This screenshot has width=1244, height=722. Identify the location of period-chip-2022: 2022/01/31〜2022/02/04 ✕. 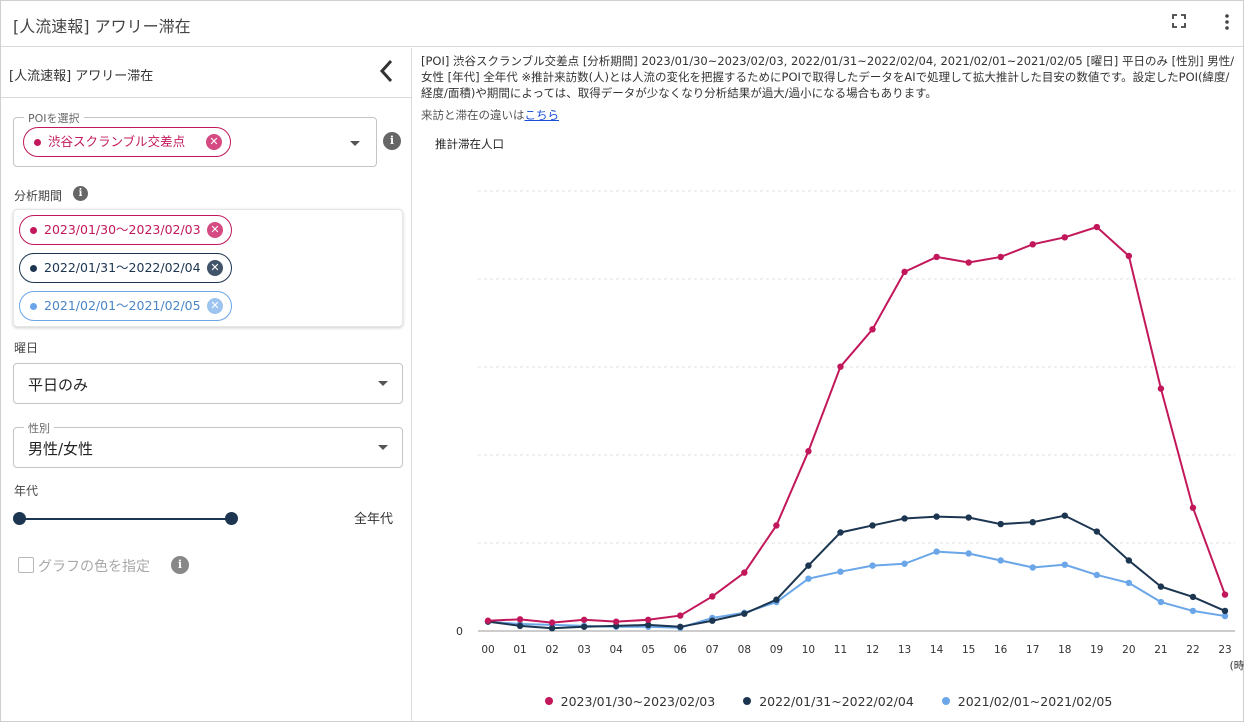
(125, 268).